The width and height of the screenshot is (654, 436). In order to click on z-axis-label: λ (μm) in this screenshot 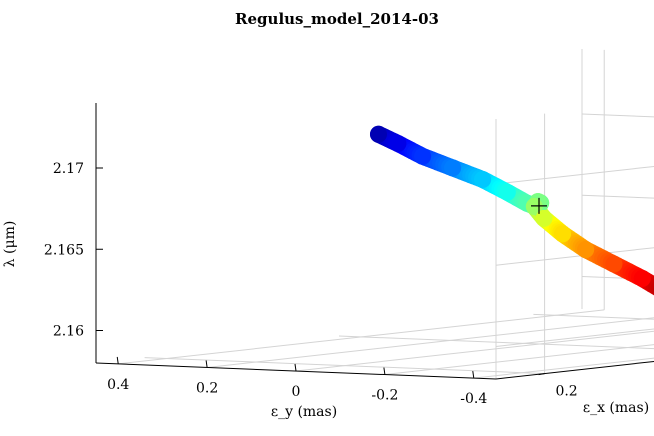, I will do `click(10, 244)`.